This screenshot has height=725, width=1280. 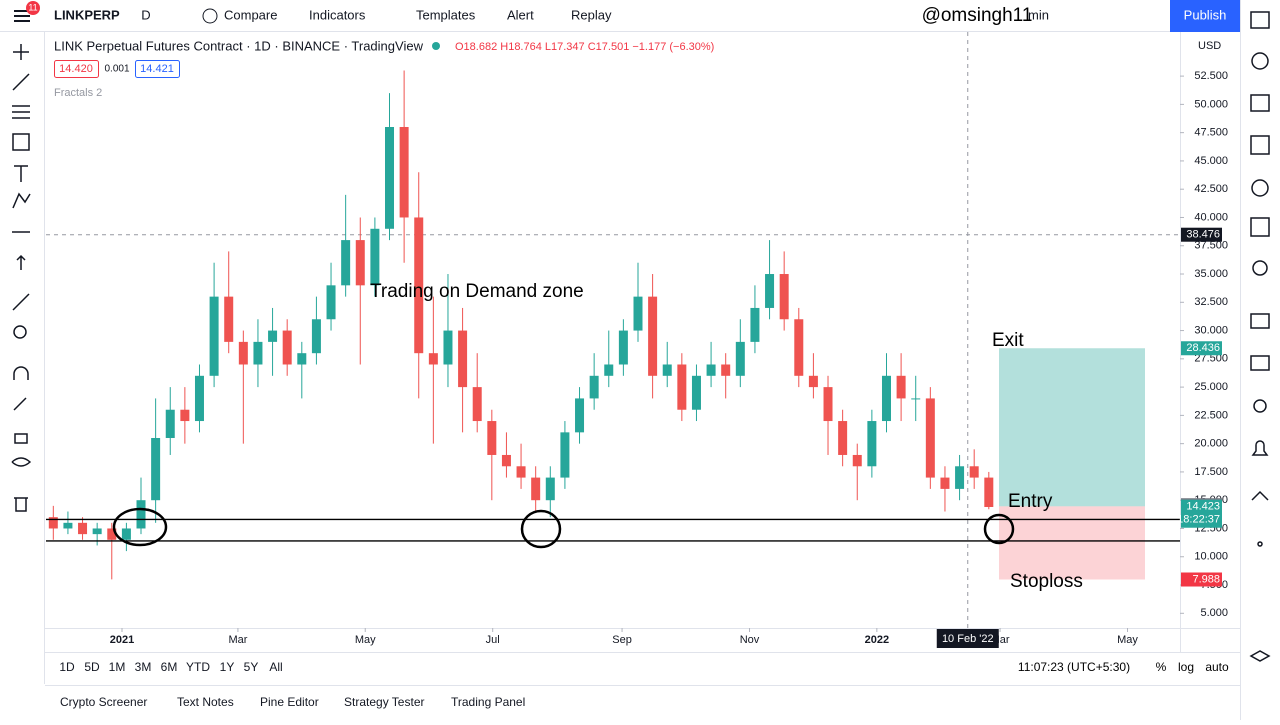 I want to click on publish-button, so click(x=1205, y=16).